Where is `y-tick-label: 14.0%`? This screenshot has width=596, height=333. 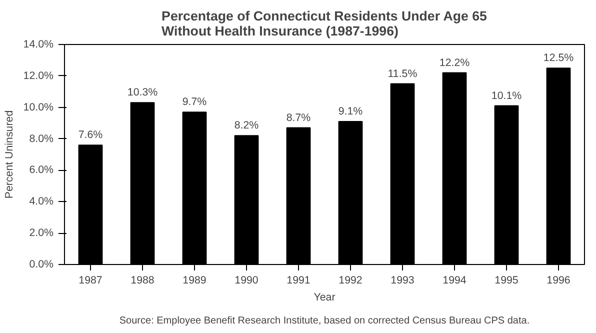 y-tick-label: 14.0% is located at coordinates (38, 44).